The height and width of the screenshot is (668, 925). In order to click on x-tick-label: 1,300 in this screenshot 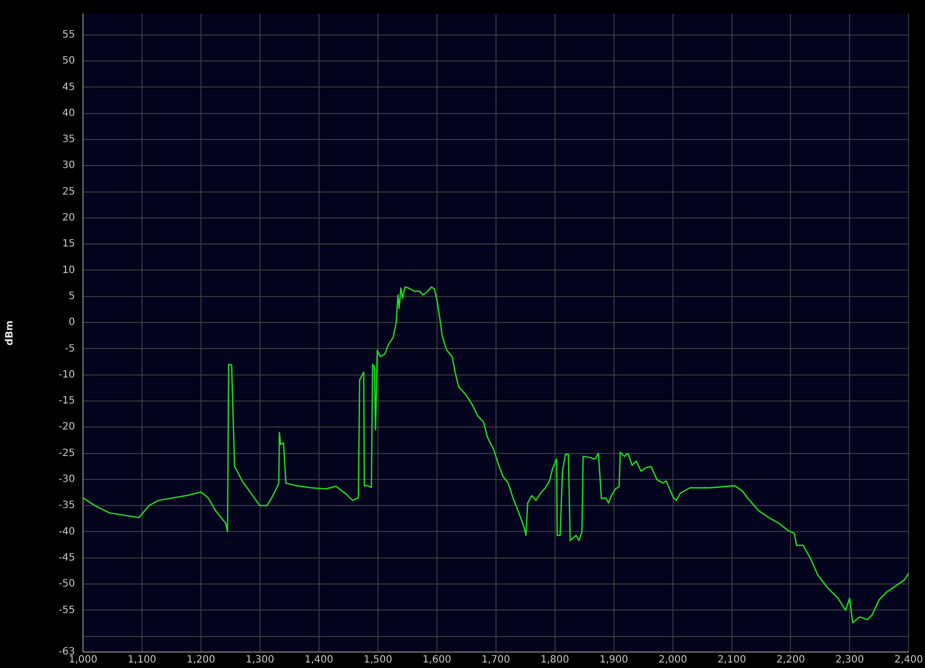, I will do `click(260, 660)`.